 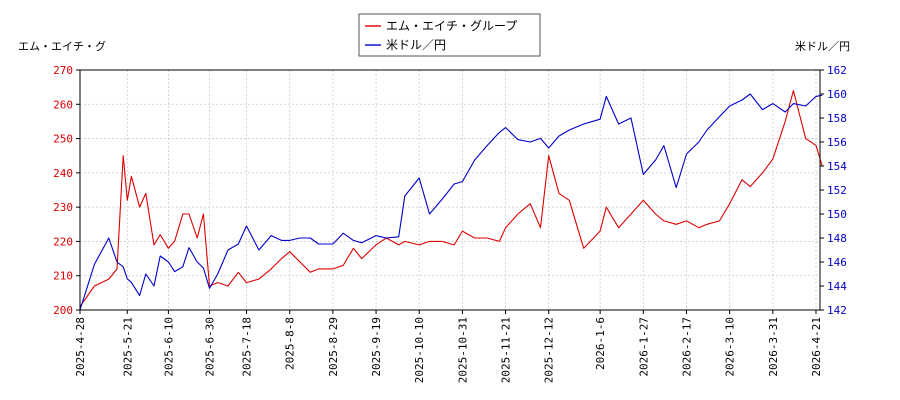 I want to click on x-tick-label: 2025-6-10, so click(x=168, y=347).